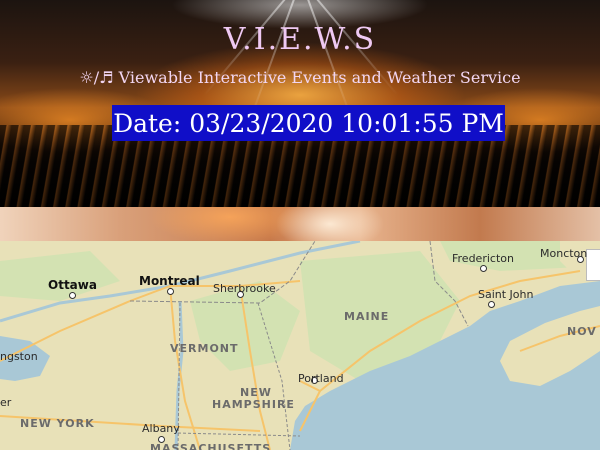 Image resolution: width=600 pixels, height=450 pixels. What do you see at coordinates (483, 268) in the screenshot?
I see `city-marker-fredericton` at bounding box center [483, 268].